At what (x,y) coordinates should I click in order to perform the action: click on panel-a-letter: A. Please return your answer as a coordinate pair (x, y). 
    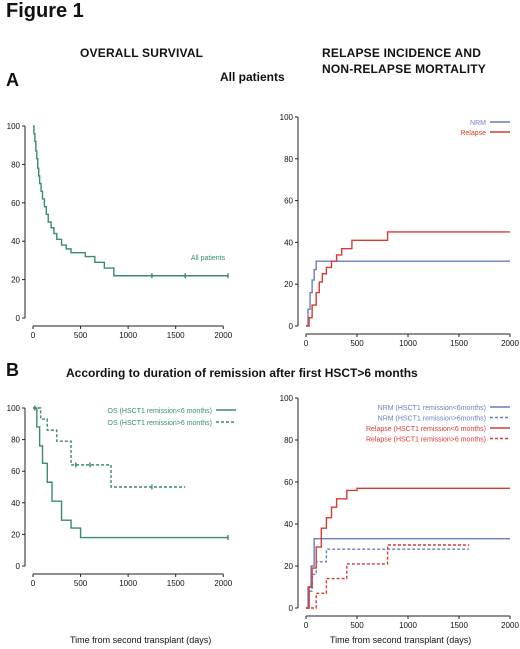
    Looking at the image, I should click on (12, 80).